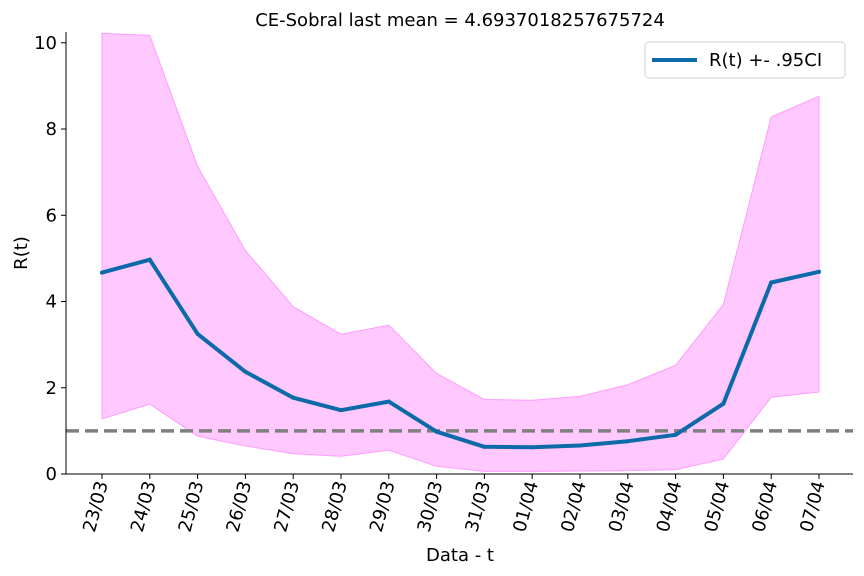  What do you see at coordinates (670, 507) in the screenshot?
I see `x-tick-label: 04/04` at bounding box center [670, 507].